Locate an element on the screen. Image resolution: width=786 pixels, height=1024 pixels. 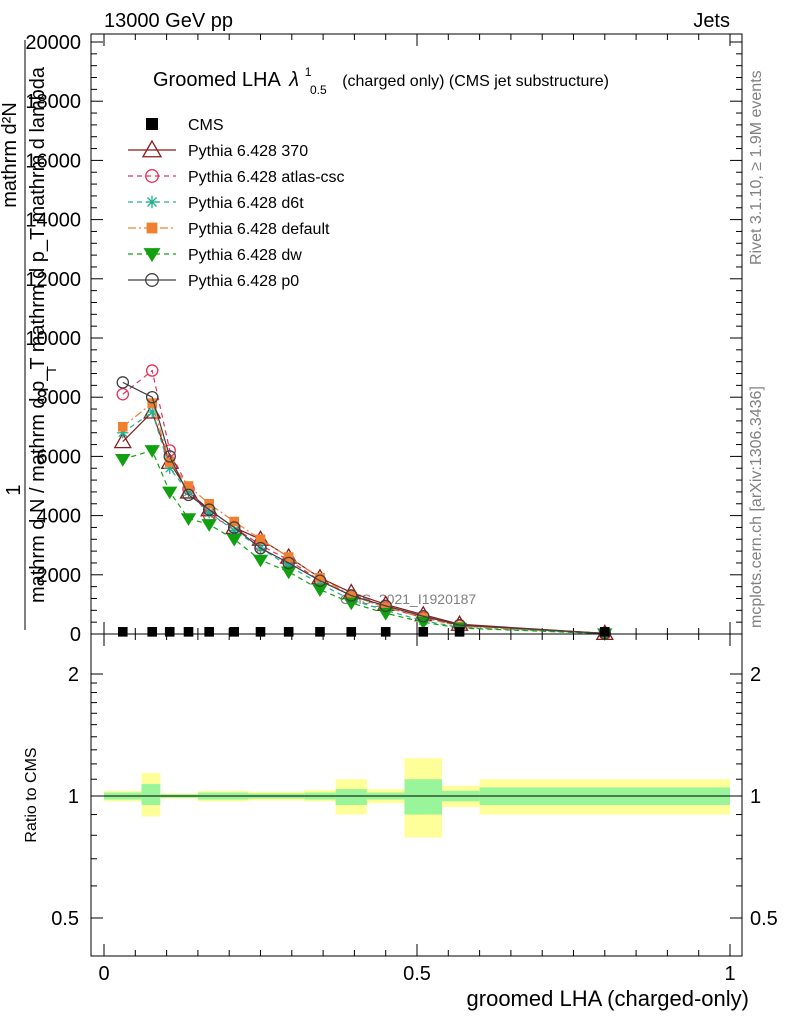
ratio-y-tick-label-right: 1 is located at coordinates (755, 797).